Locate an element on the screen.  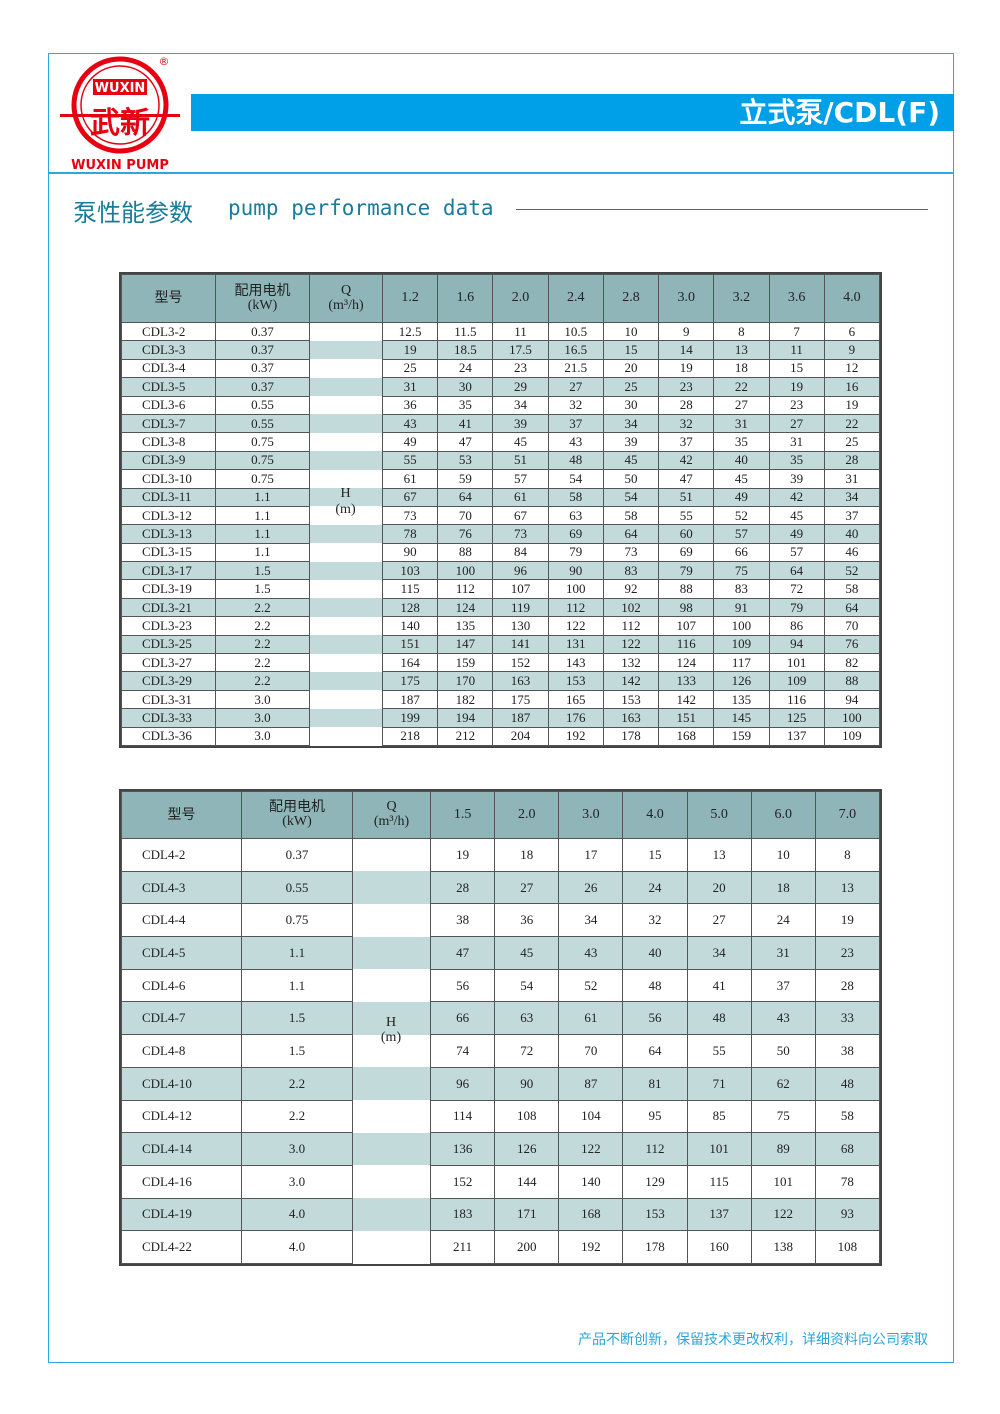
head-value-cell: 116 is located at coordinates (686, 644).